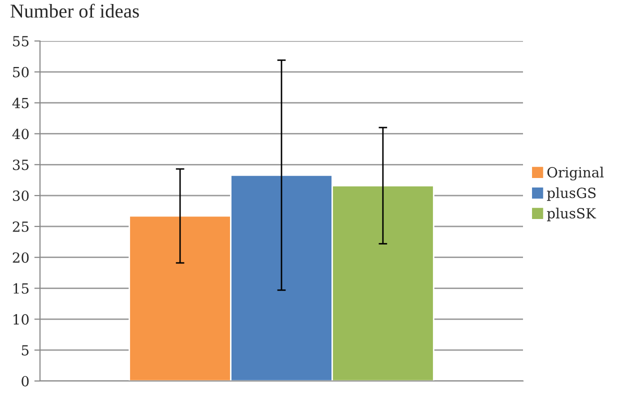  Describe the element at coordinates (20, 226) in the screenshot. I see `y-tick-label: 25` at that location.